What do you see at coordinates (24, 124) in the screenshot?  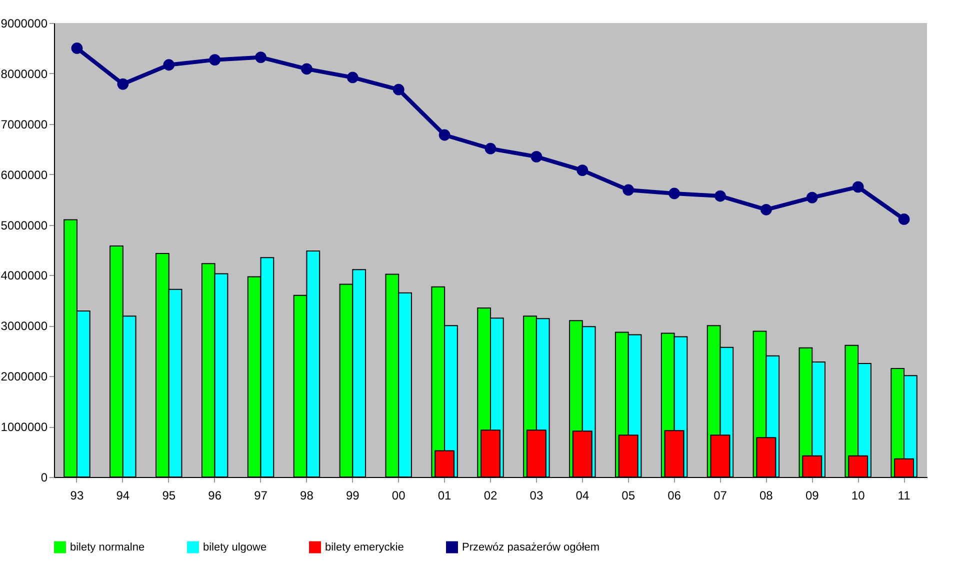 I see `y-tick-label: 7000000` at bounding box center [24, 124].